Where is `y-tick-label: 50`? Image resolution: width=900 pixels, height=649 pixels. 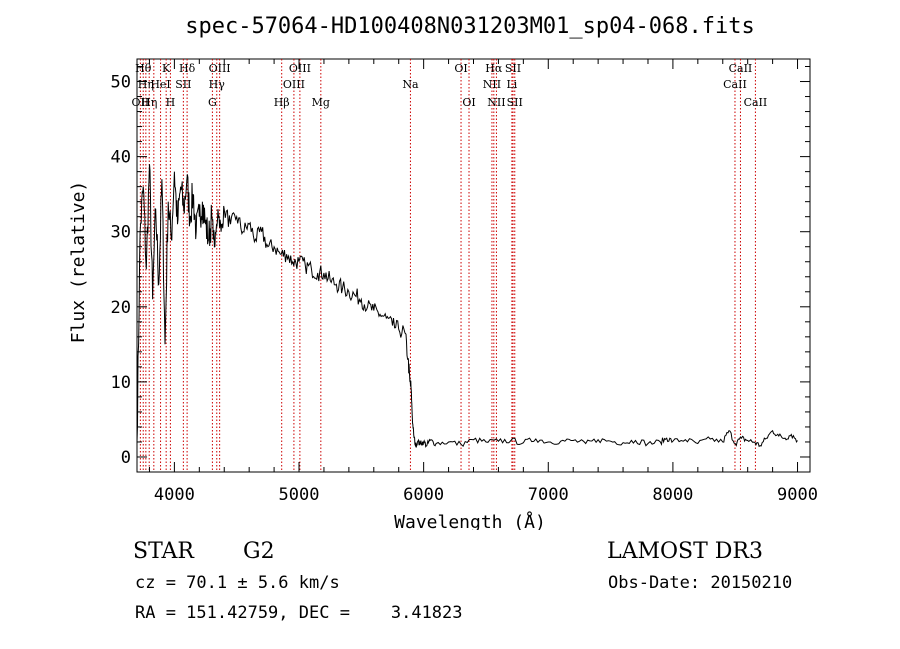 y-tick-label: 50 is located at coordinates (121, 83).